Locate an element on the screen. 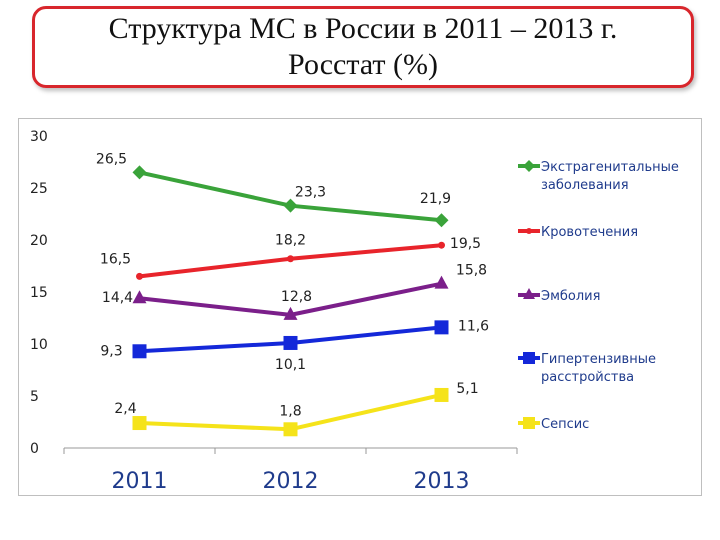  series-line is located at coordinates (290, 196).